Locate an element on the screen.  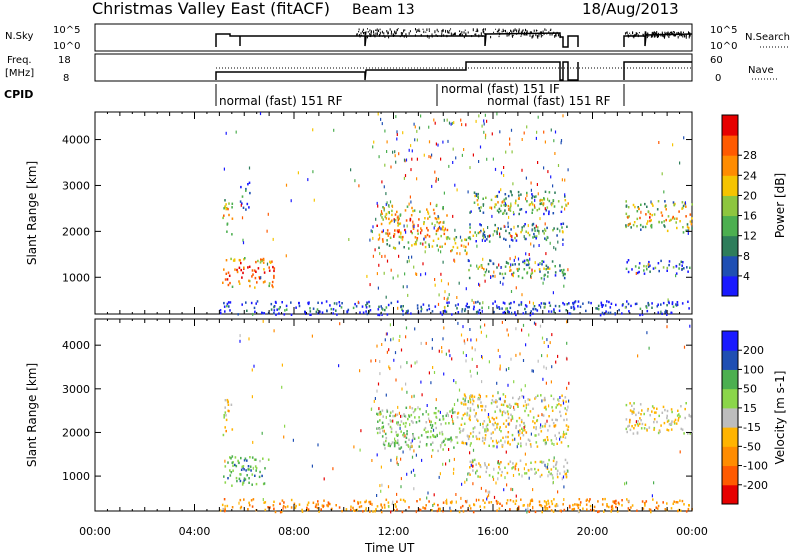
cpid-segment-3: normal (fast) 151 RF is located at coordinates (549, 101).